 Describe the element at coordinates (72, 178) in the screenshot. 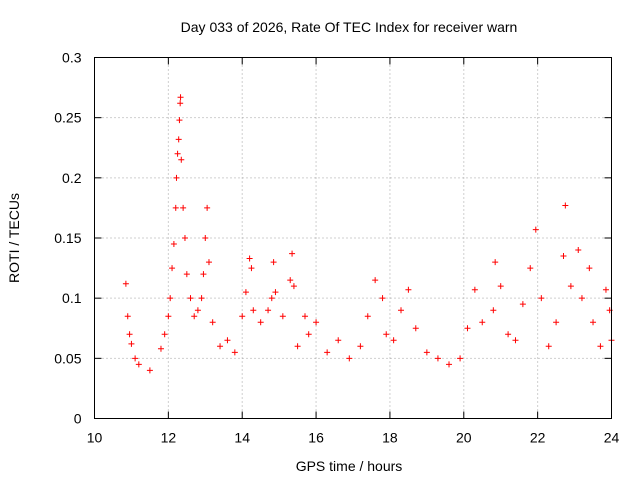

I see `y-tick-label: 0.2` at that location.